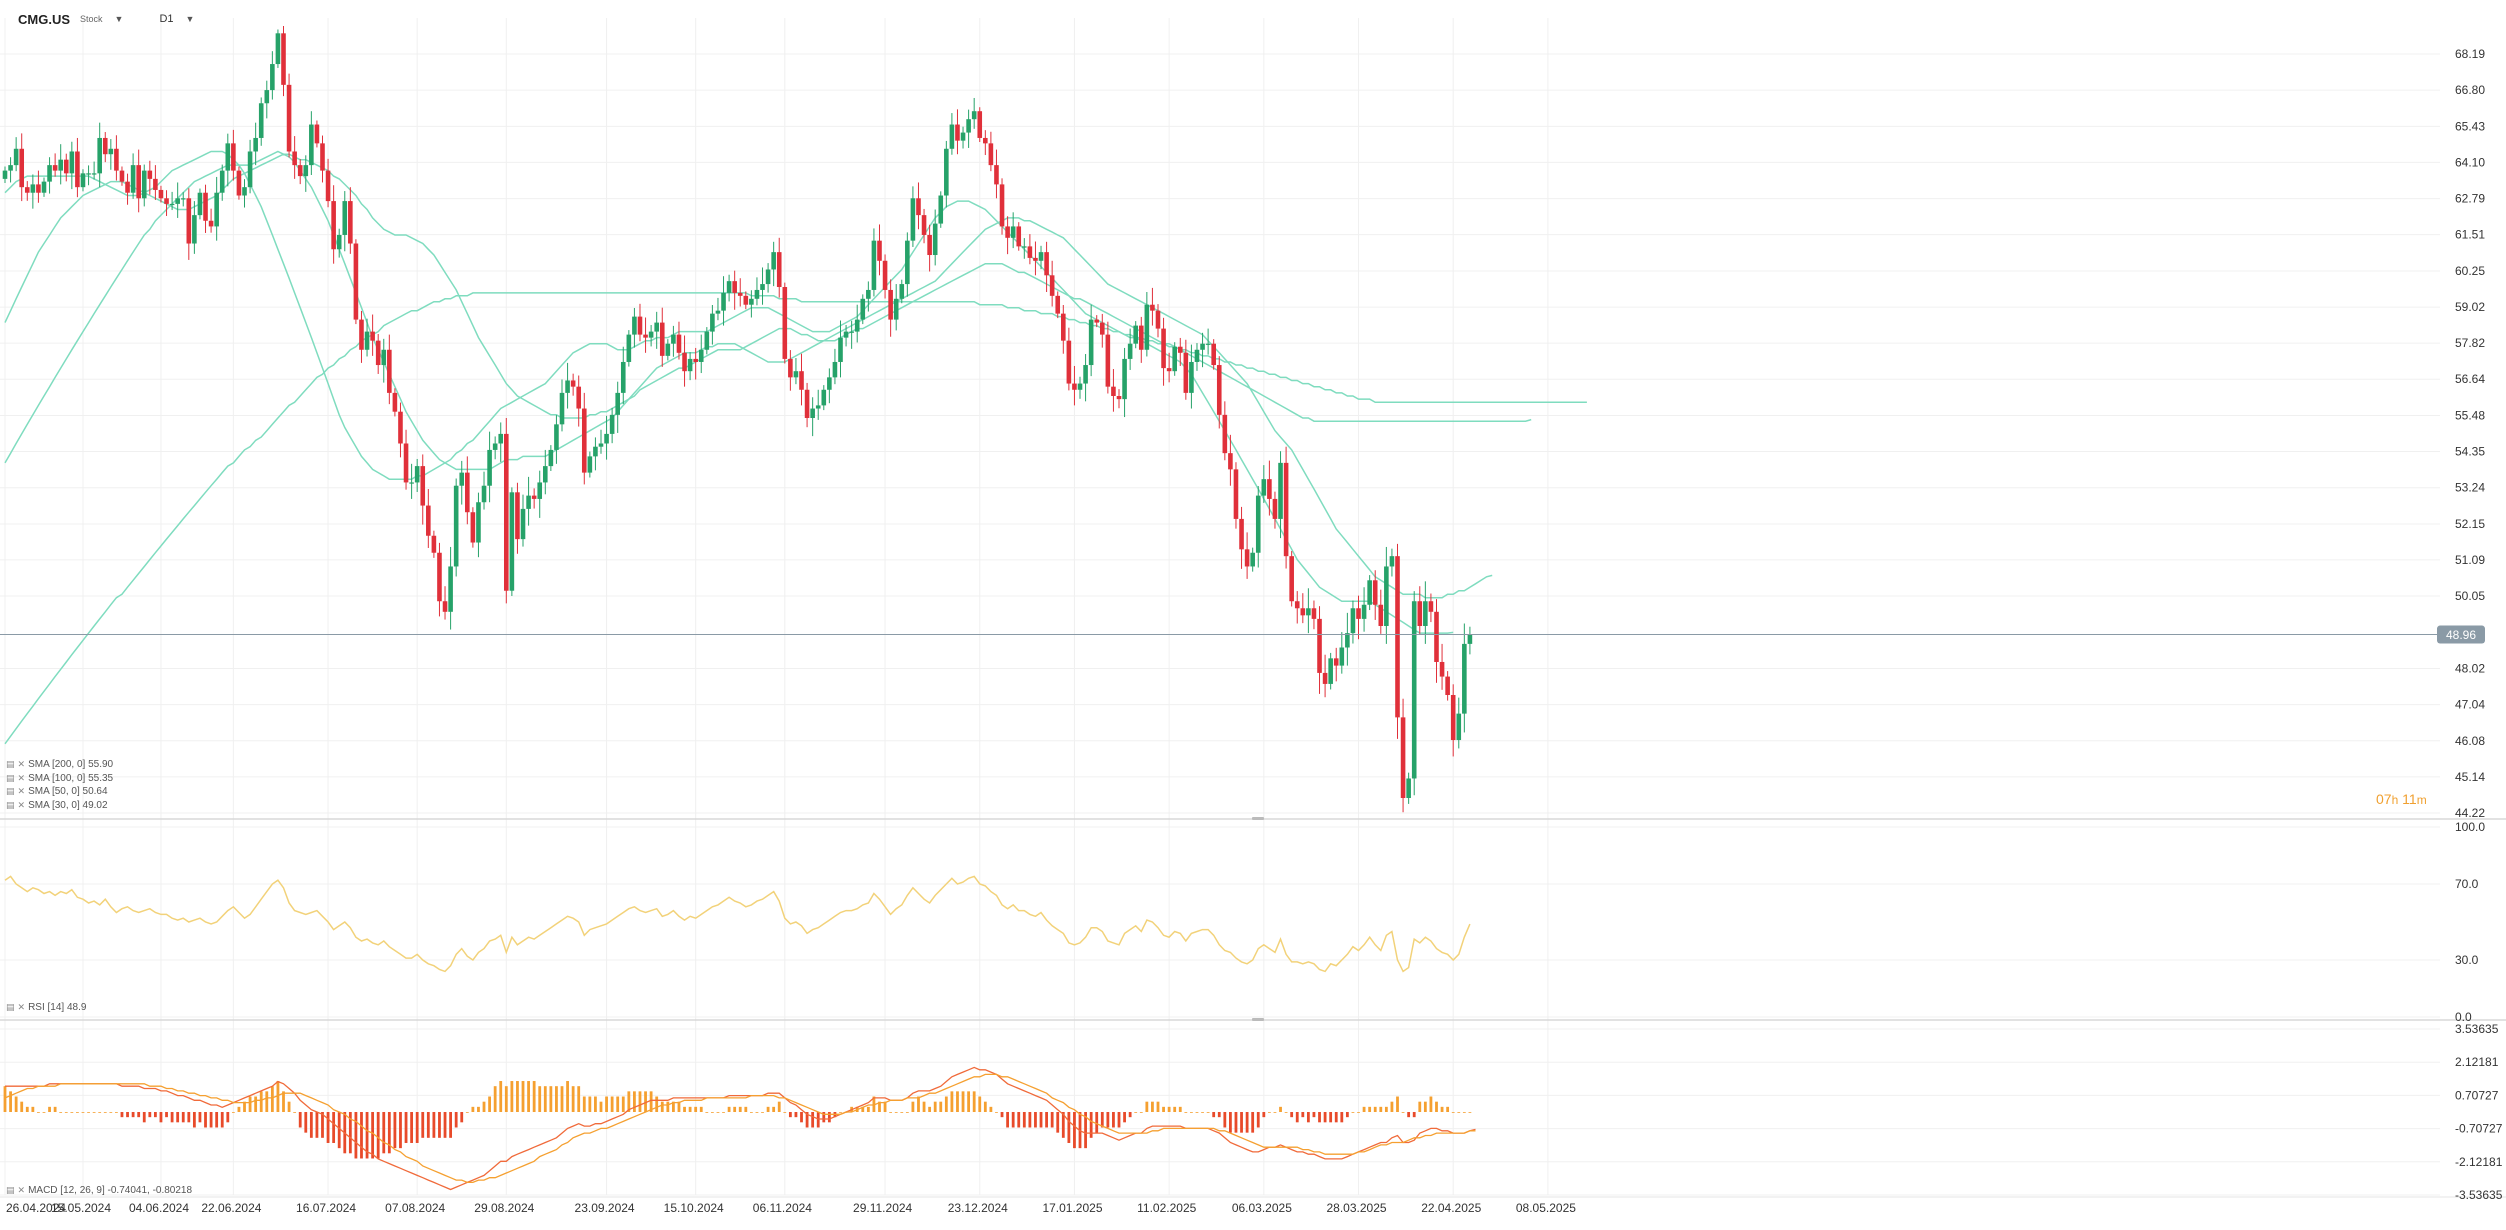  What do you see at coordinates (119, 19) in the screenshot?
I see `symbol-dropdown-chevron-down-icon: ▼` at bounding box center [119, 19].